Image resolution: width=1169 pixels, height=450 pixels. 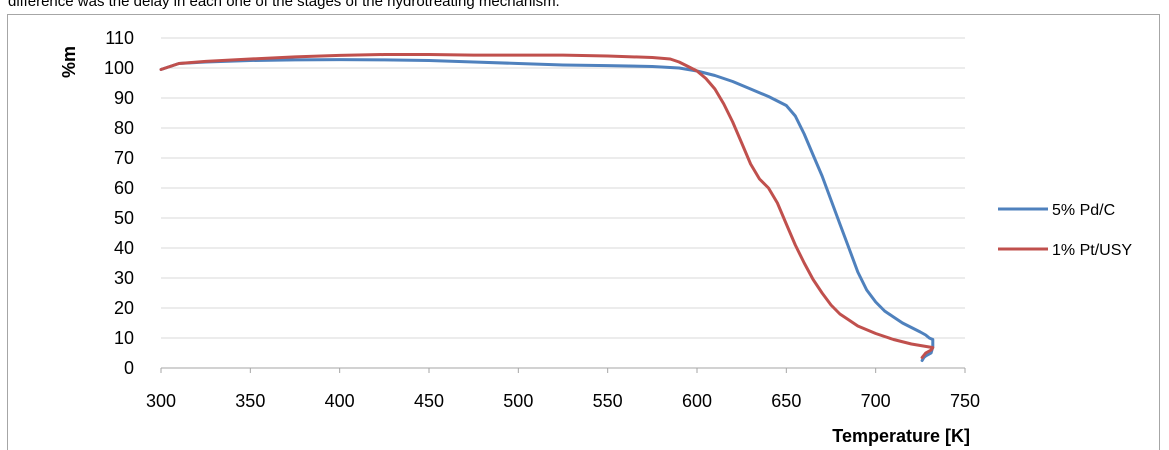 What do you see at coordinates (429, 401) in the screenshot?
I see `x-tick-label: 450` at bounding box center [429, 401].